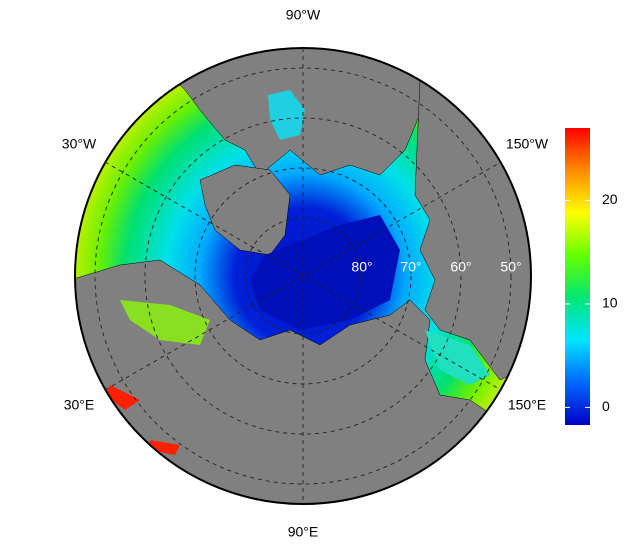  Describe the element at coordinates (527, 144) in the screenshot. I see `lon-label: 150°W` at that location.